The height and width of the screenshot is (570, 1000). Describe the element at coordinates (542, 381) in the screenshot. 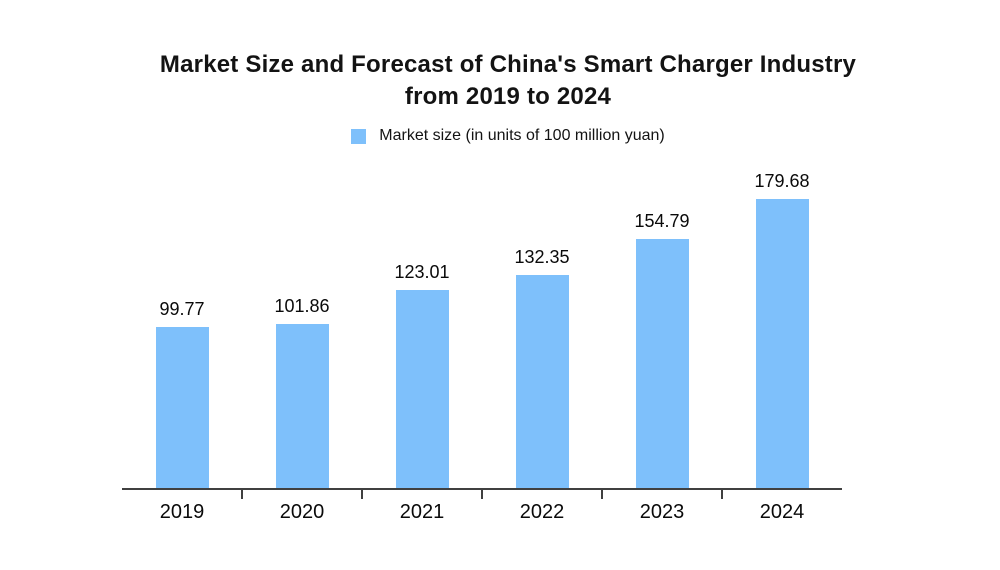

I see `bar-2022` at that location.